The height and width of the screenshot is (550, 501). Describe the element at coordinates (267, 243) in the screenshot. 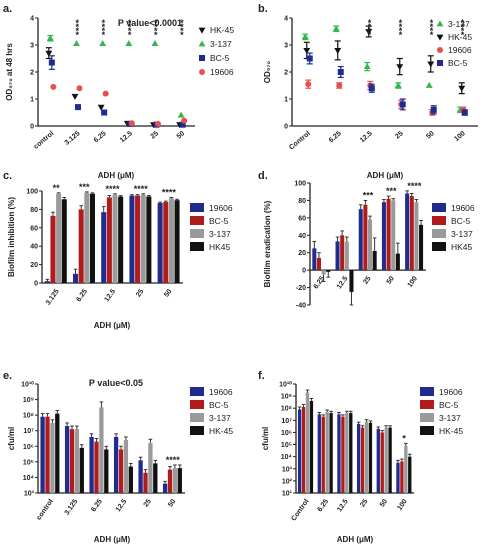

I see `y-axis-title: Biofilm eradication (%)` at that location.